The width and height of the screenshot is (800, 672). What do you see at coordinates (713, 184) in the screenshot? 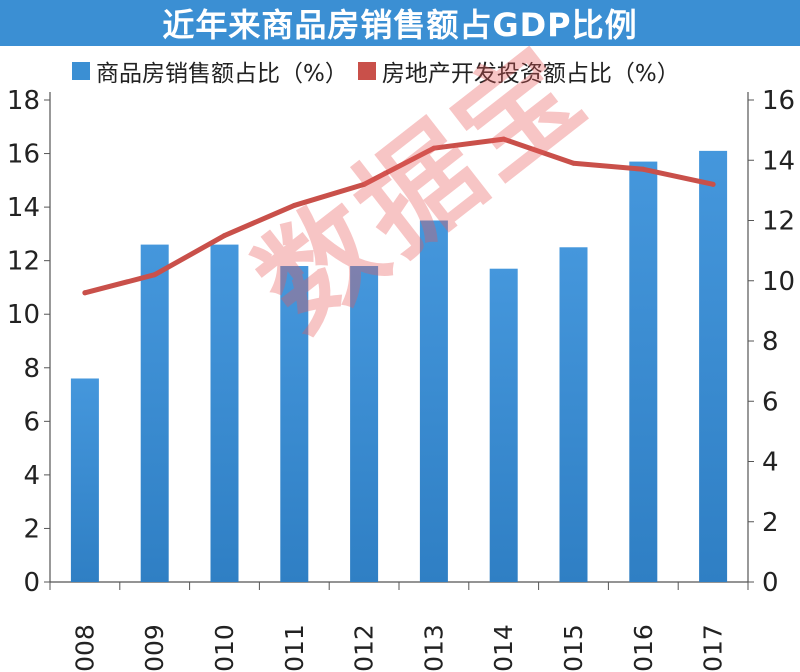
I see `line-point-2017` at bounding box center [713, 184].